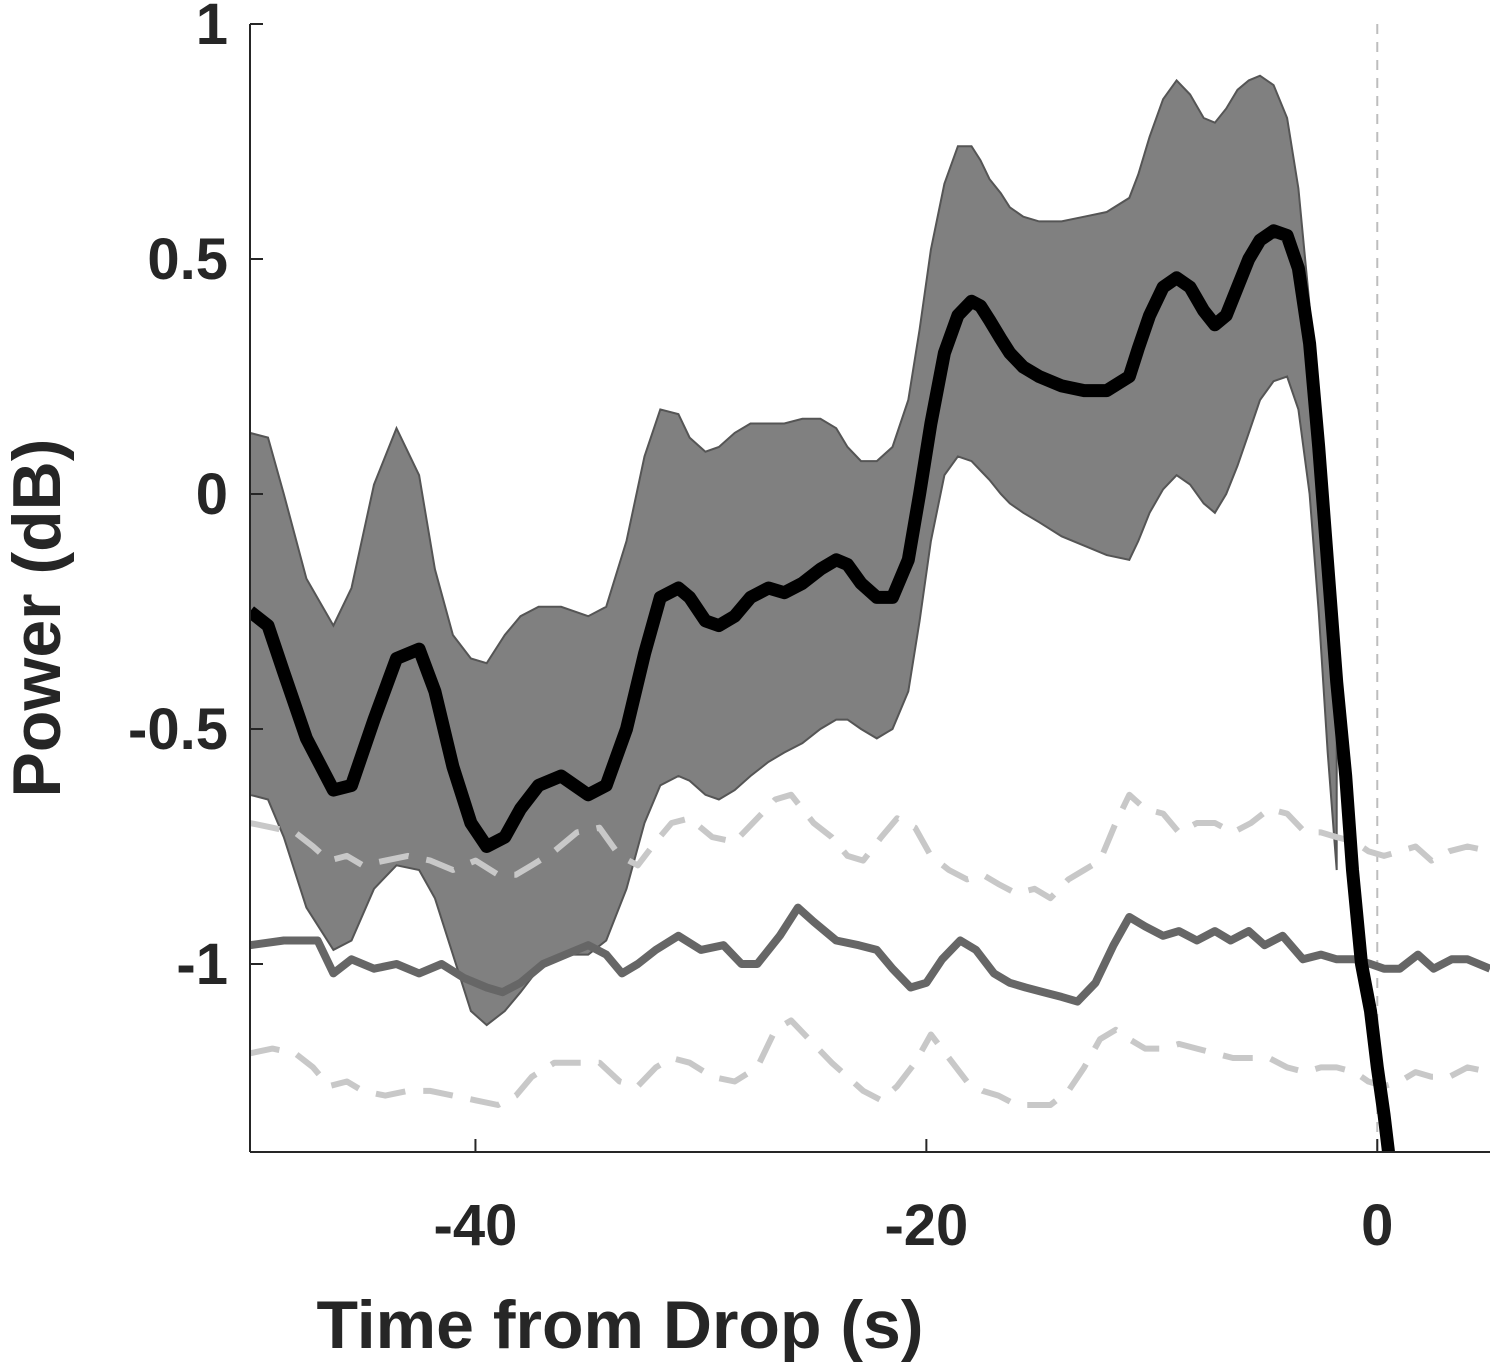 Image resolution: width=1495 pixels, height=1367 pixels. I want to click on x-tick-label: -20, so click(926, 1225).